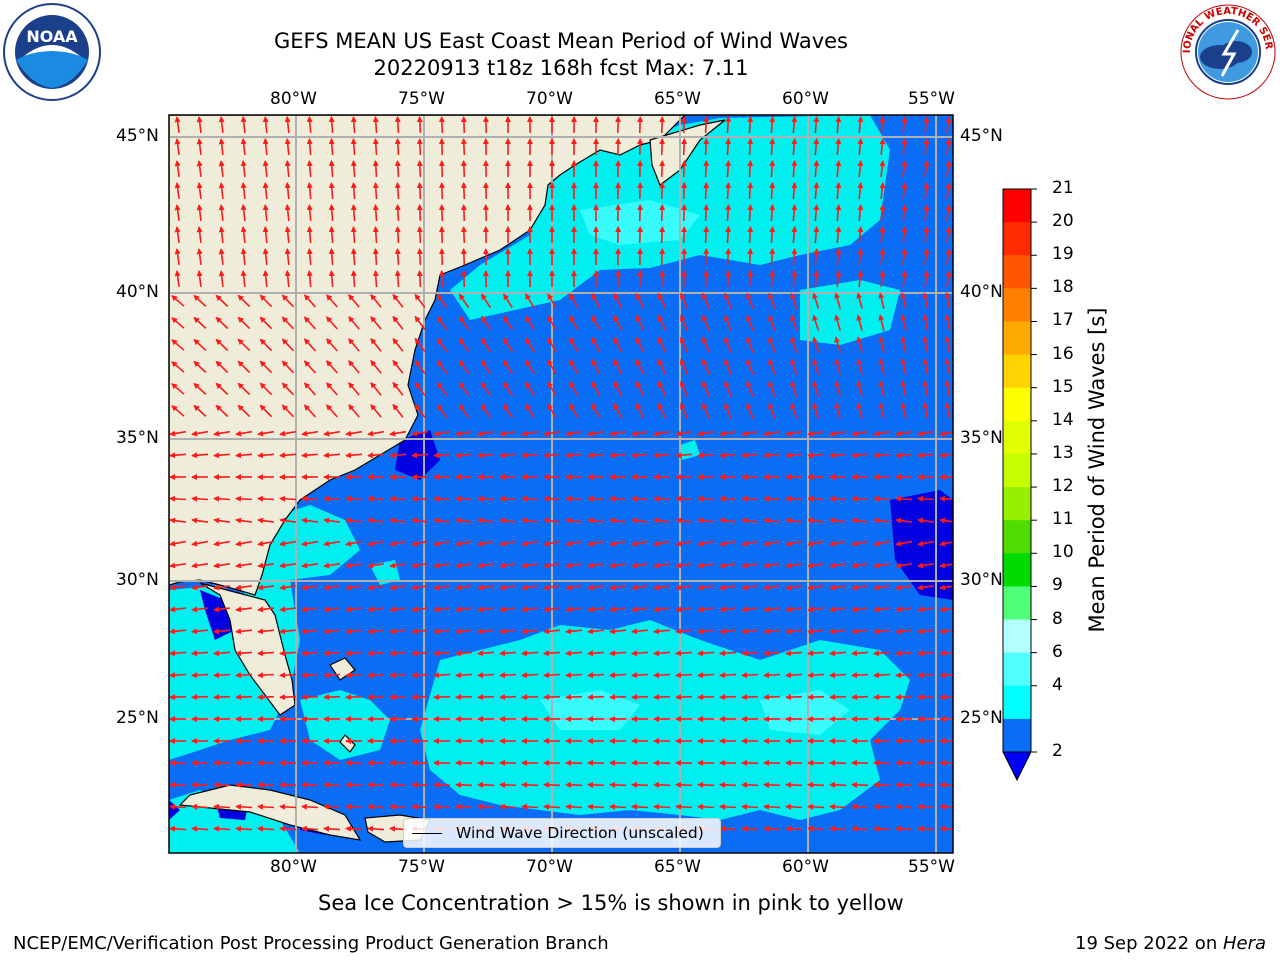 This screenshot has height=960, width=1280. What do you see at coordinates (1057, 751) in the screenshot?
I see `colorbar-tick-label: 2` at bounding box center [1057, 751].